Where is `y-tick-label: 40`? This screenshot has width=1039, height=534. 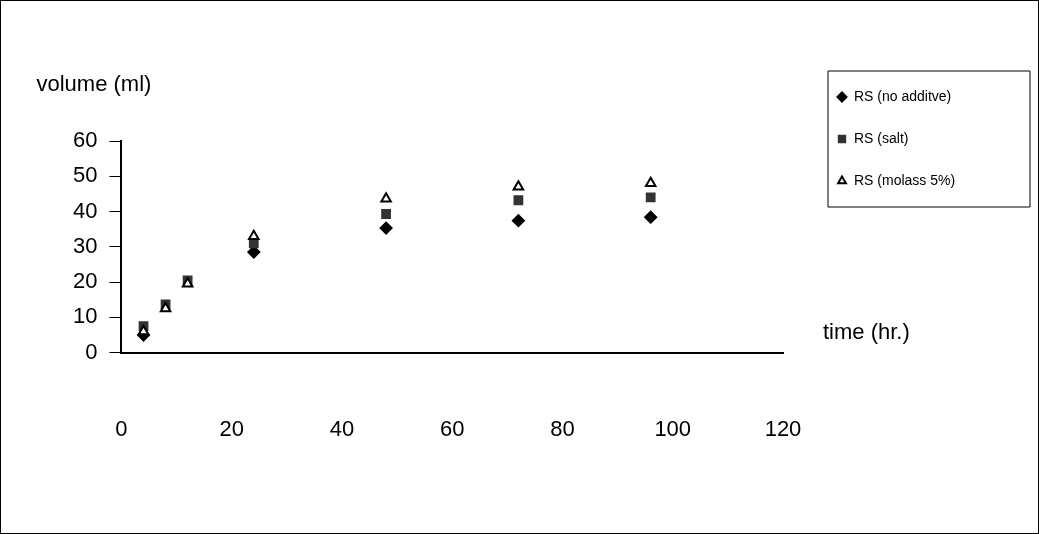 y-tick-label: 40 is located at coordinates (85, 210).